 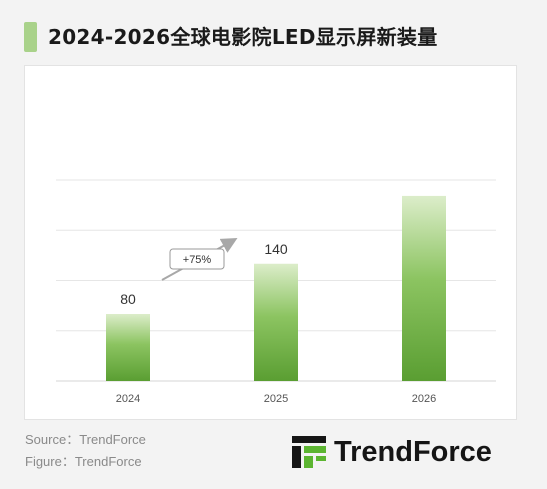 I want to click on tick-label: 2025, so click(x=276, y=399).